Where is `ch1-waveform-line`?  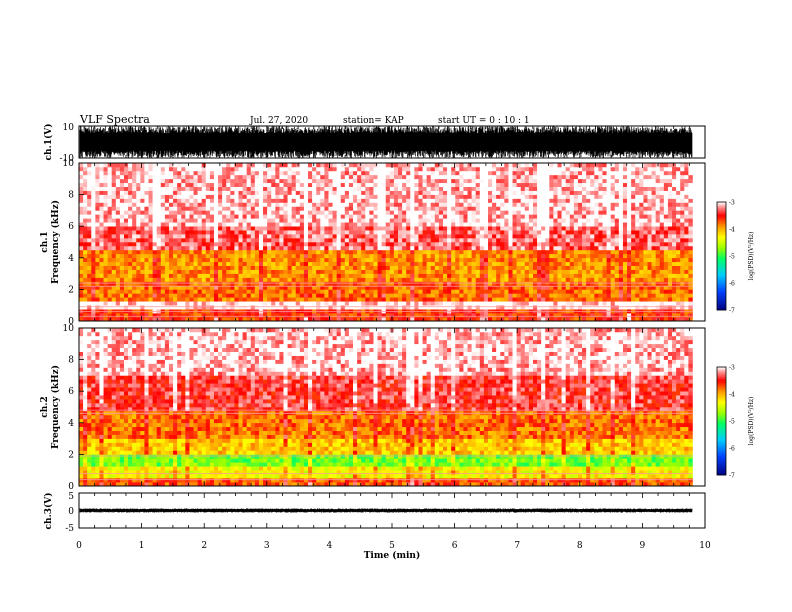 ch1-waveform-line is located at coordinates (386, 142).